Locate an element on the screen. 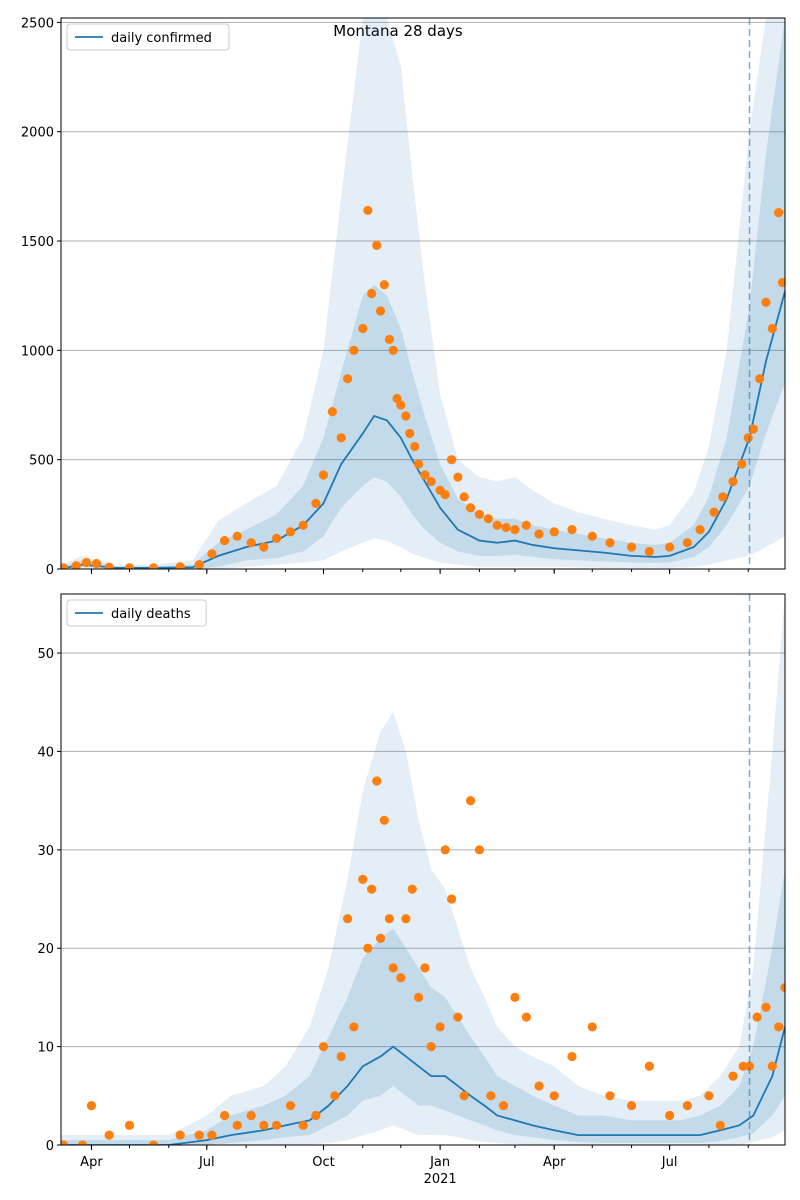 This screenshot has width=800, height=1200. x-tick-label: Oct is located at coordinates (323, 1162).